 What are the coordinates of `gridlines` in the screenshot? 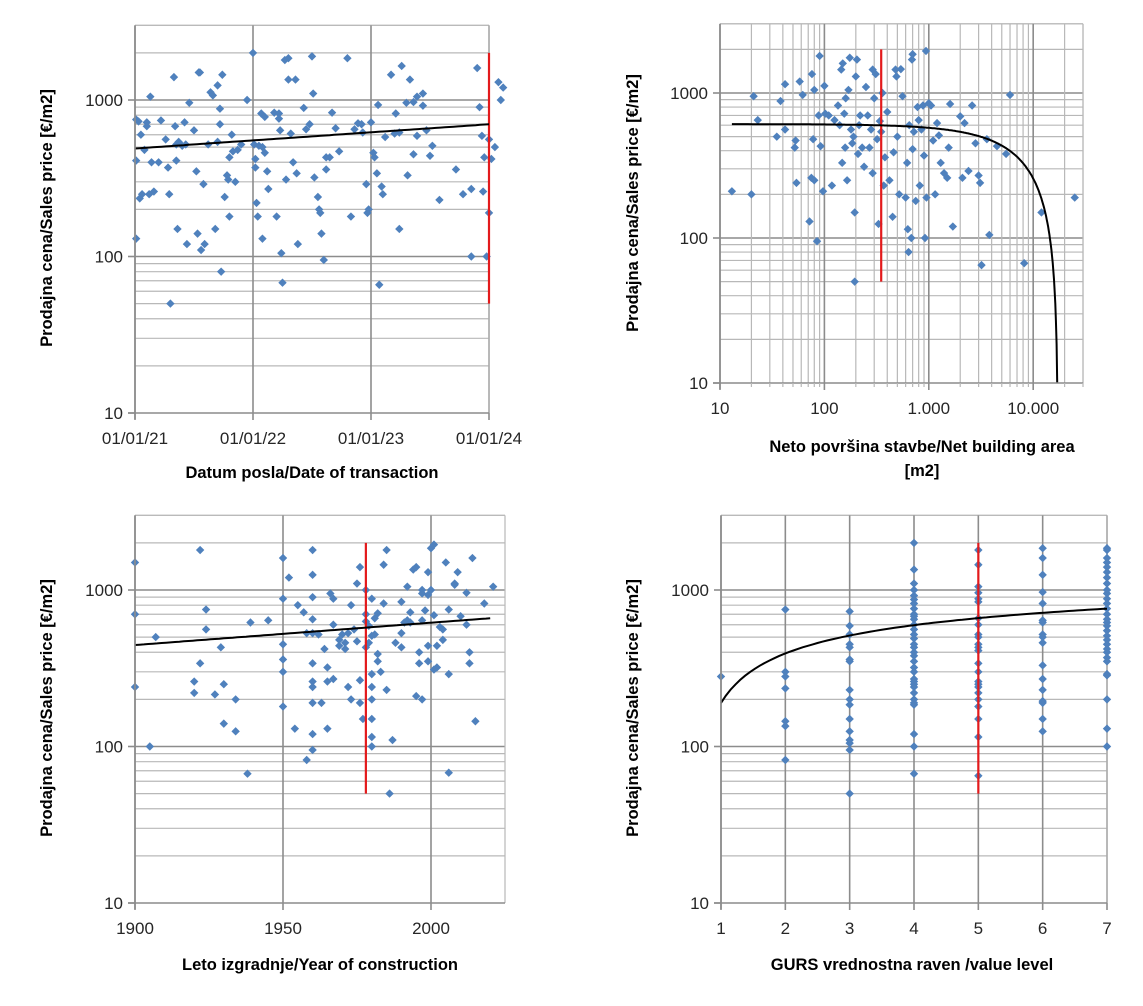 It's located at (312, 218).